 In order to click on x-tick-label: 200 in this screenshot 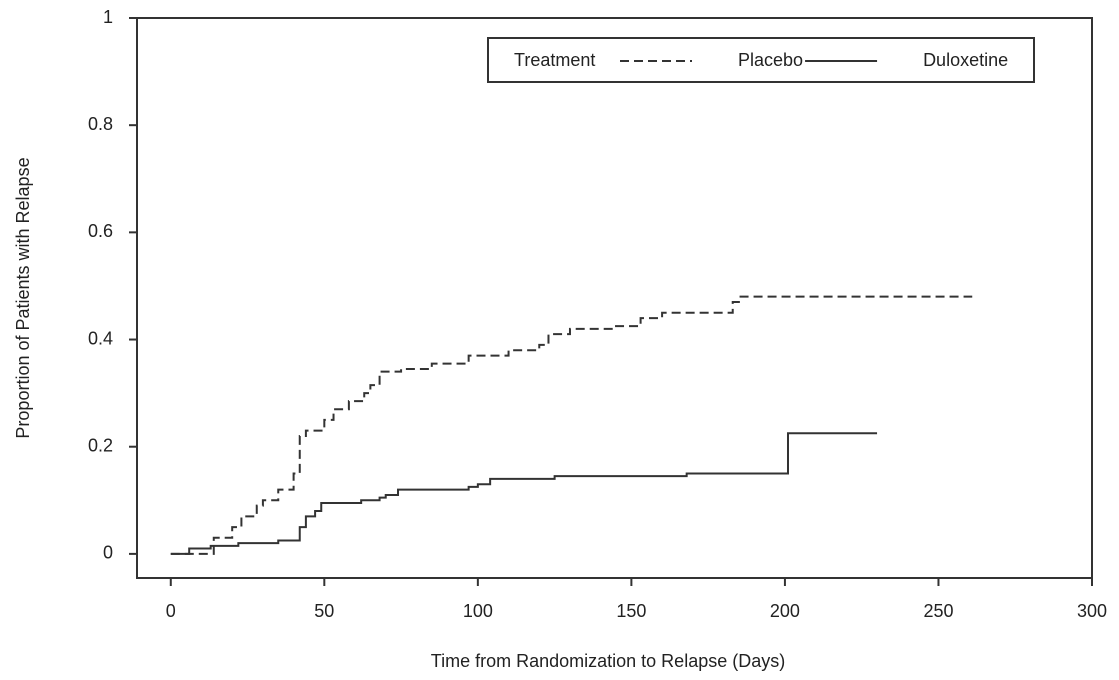, I will do `click(785, 611)`.